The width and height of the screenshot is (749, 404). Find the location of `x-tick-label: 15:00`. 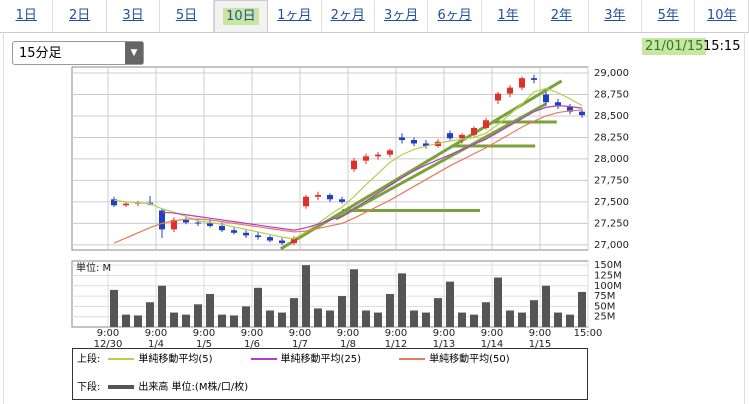

x-tick-label: 15:00 is located at coordinates (588, 333).